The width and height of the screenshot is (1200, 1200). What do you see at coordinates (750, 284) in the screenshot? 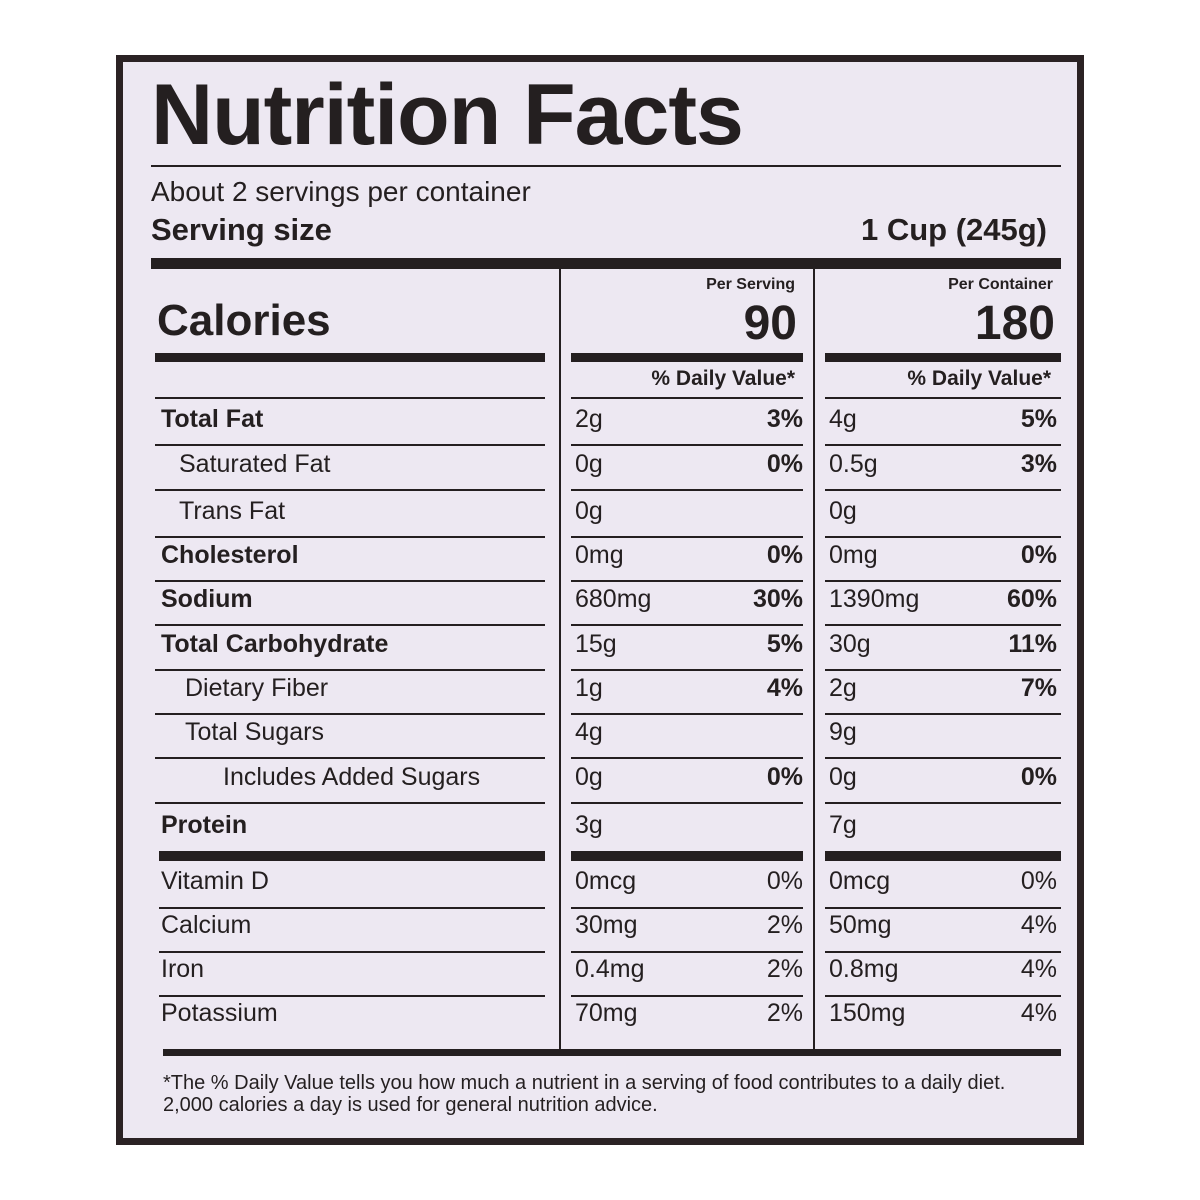
I see `per-serving-header: Per Serving` at bounding box center [750, 284].